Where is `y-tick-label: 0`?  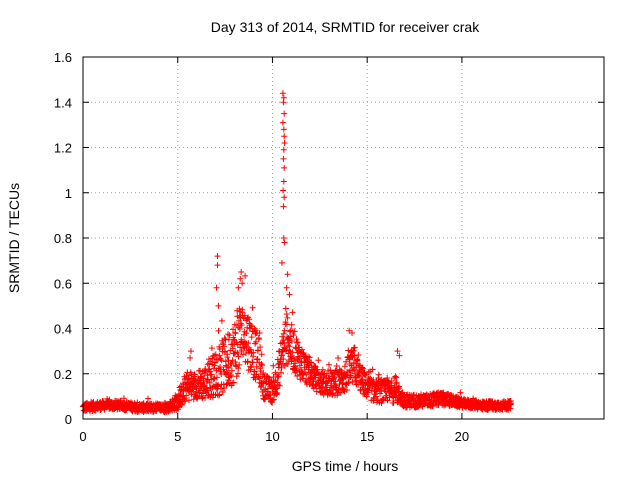 y-tick-label: 0 is located at coordinates (68, 419).